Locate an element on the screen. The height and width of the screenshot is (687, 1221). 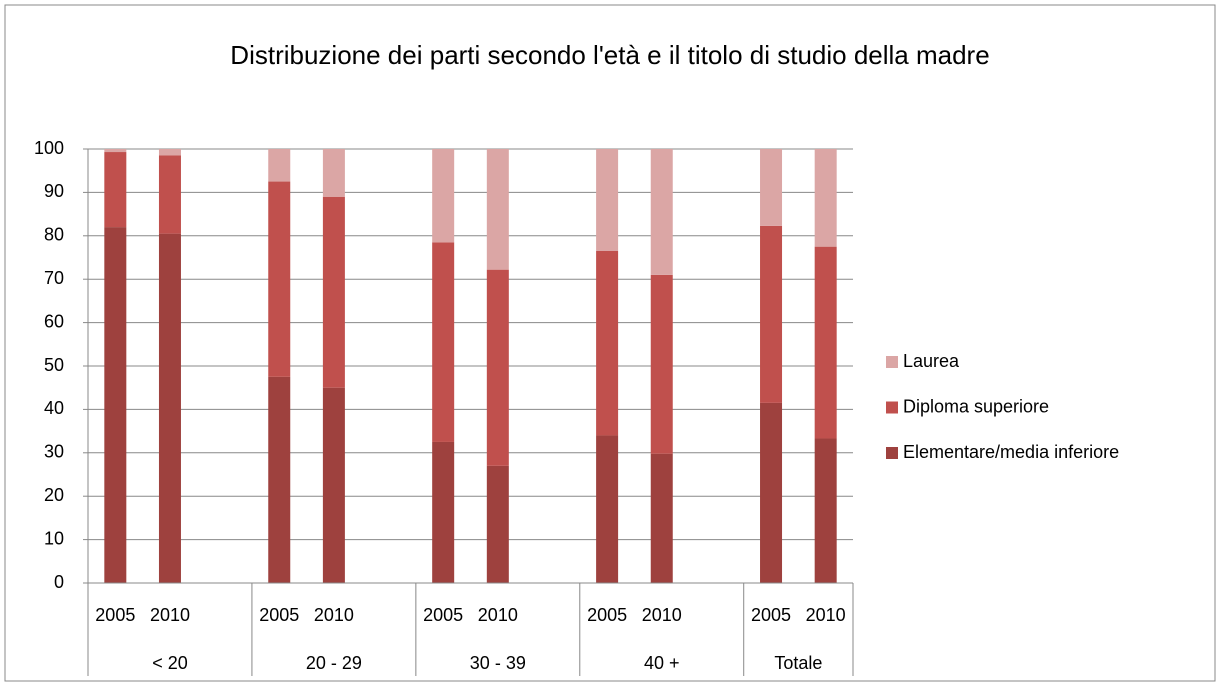
group-label: 20 - 29 is located at coordinates (334, 663).